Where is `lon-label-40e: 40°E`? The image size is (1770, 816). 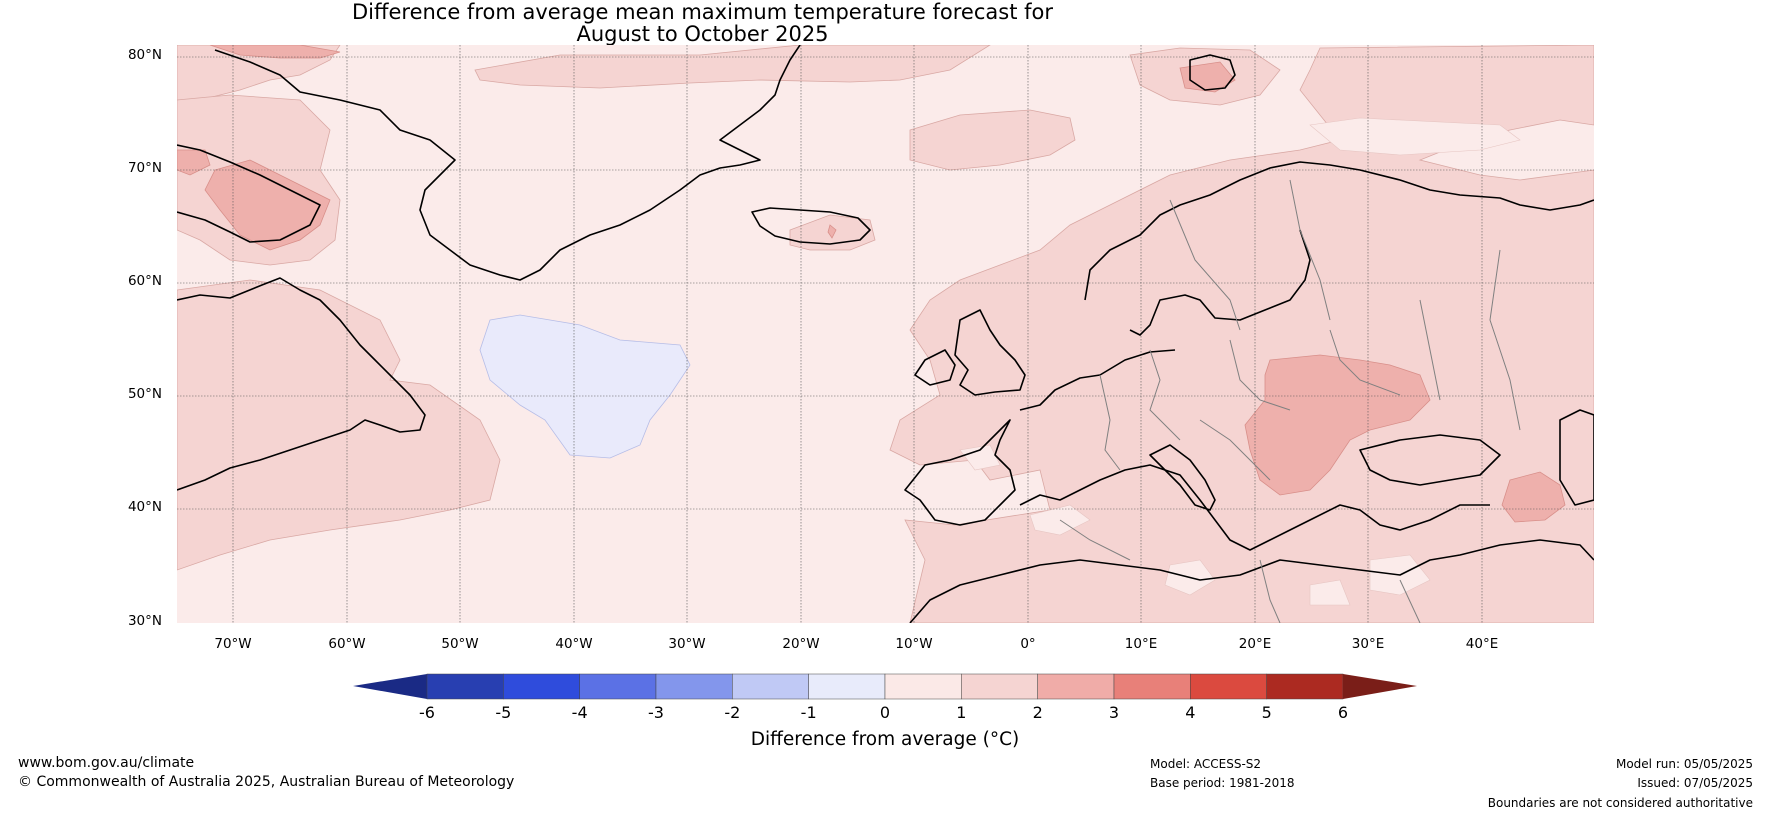 lon-label-40e: 40°E is located at coordinates (1482, 644).